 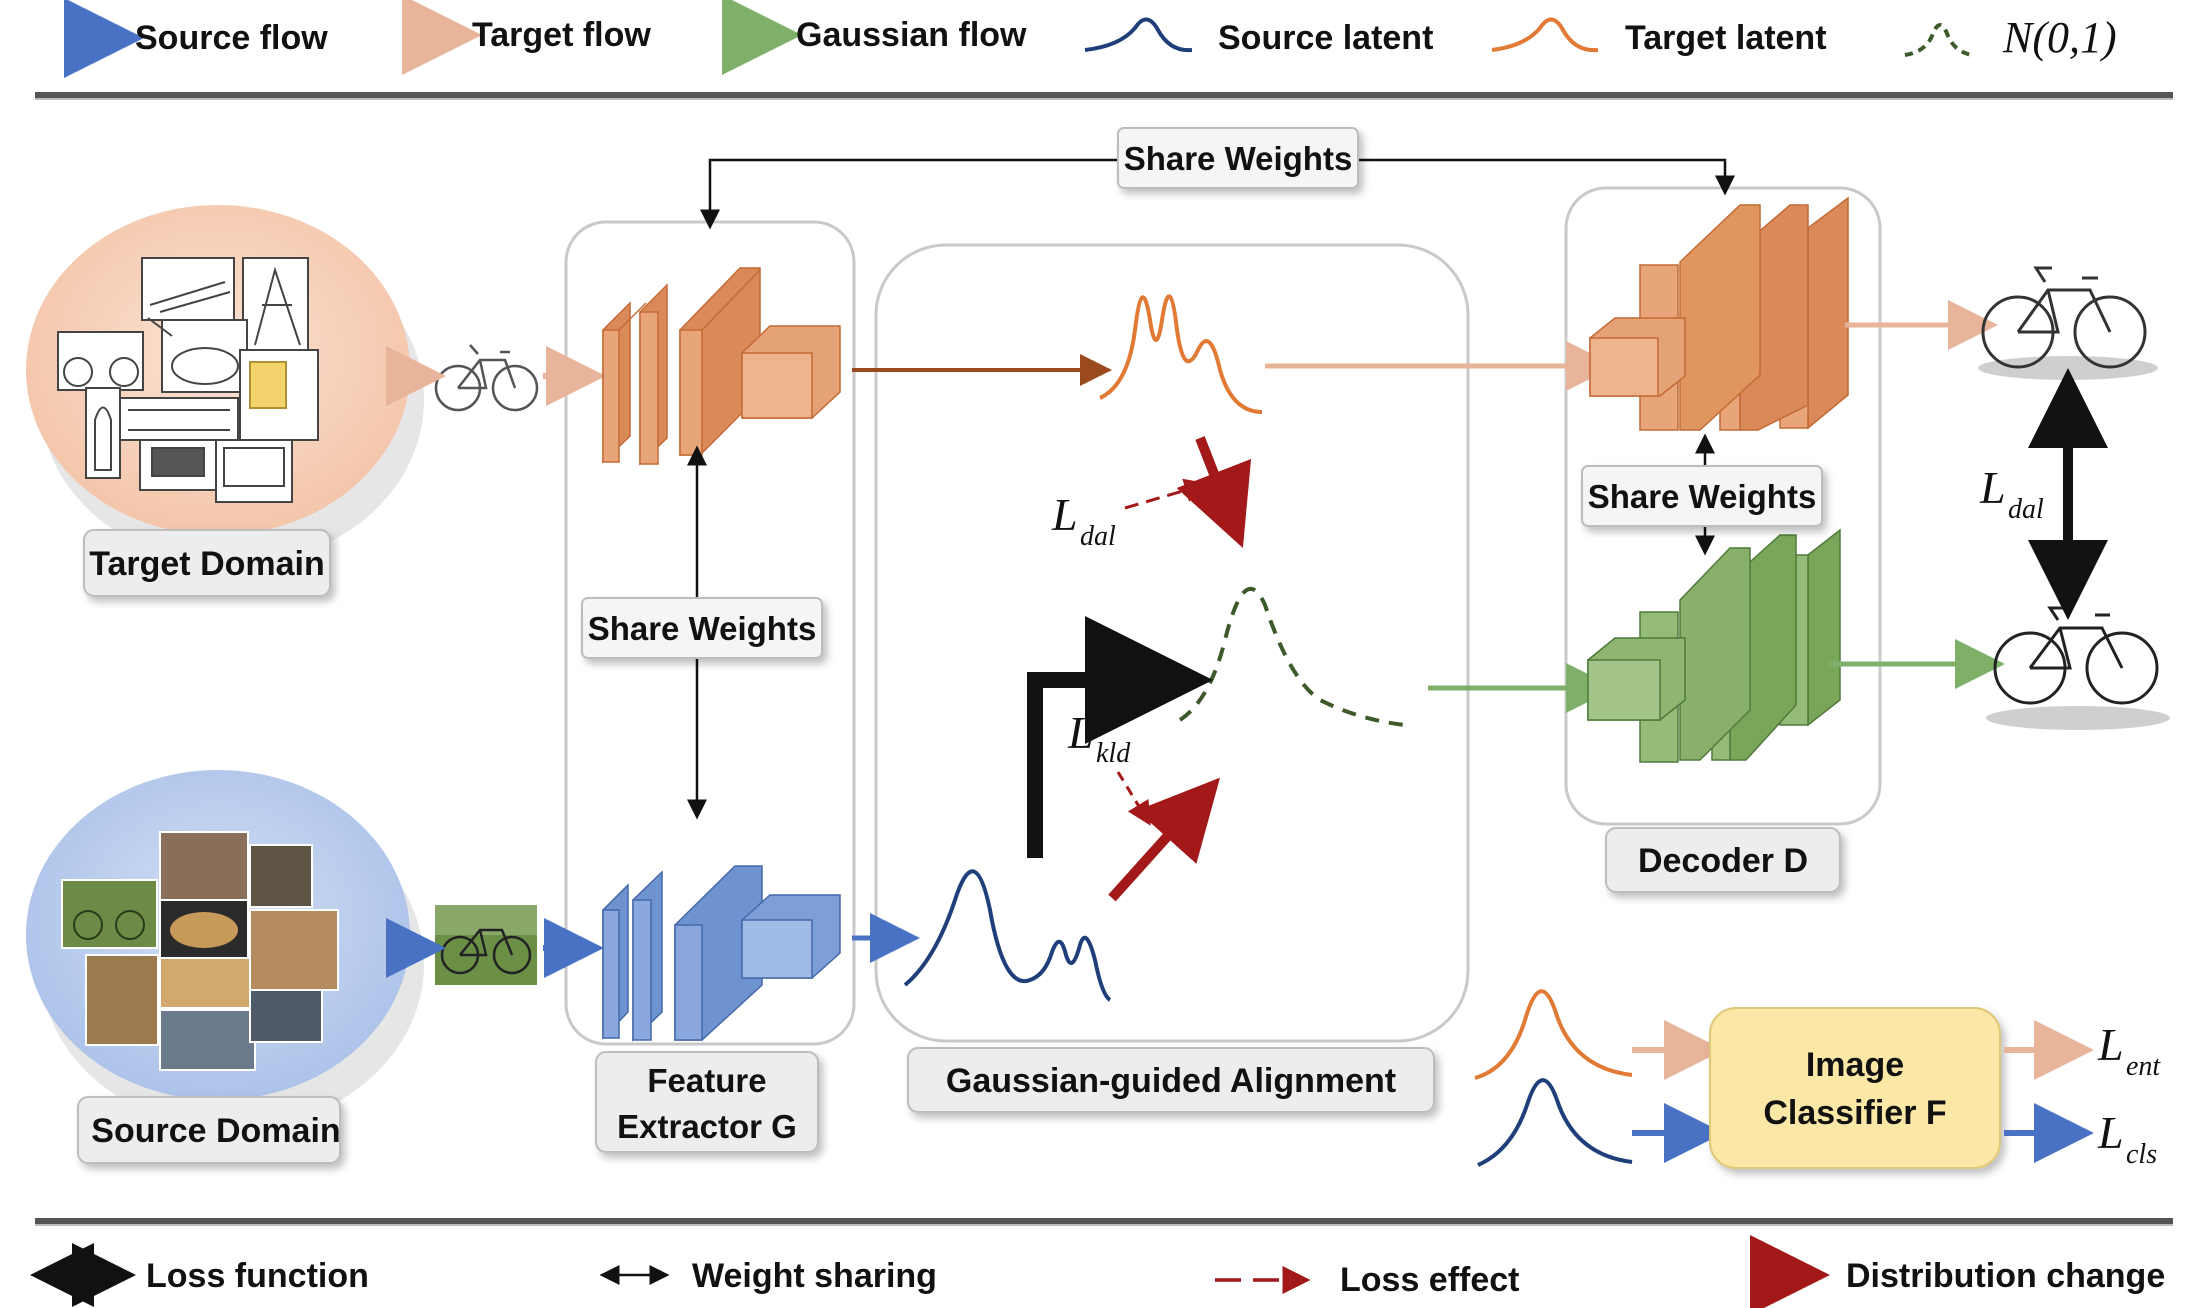 I want to click on classifier-target-latent-curve, so click(x=1553, y=1034).